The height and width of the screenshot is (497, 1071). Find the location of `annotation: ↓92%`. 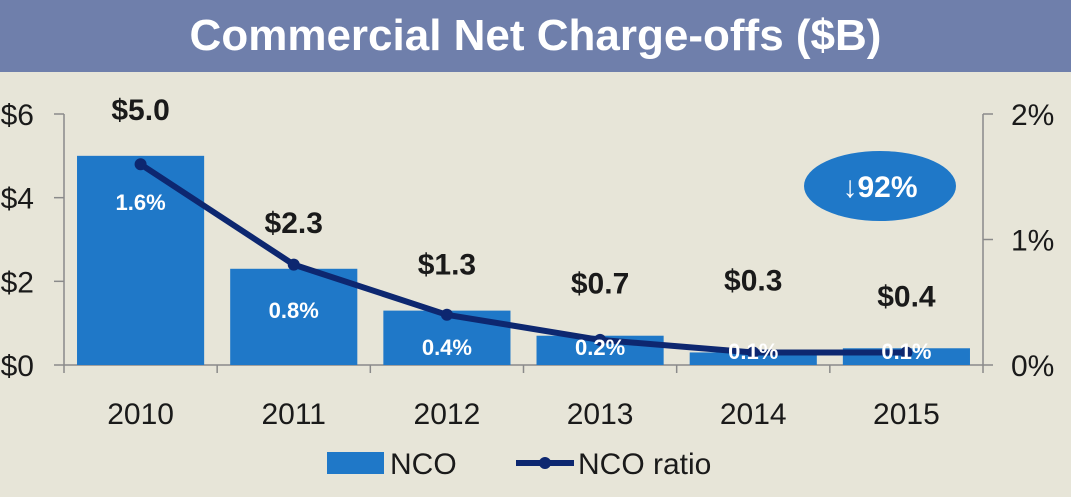

annotation: ↓92% is located at coordinates (880, 186).